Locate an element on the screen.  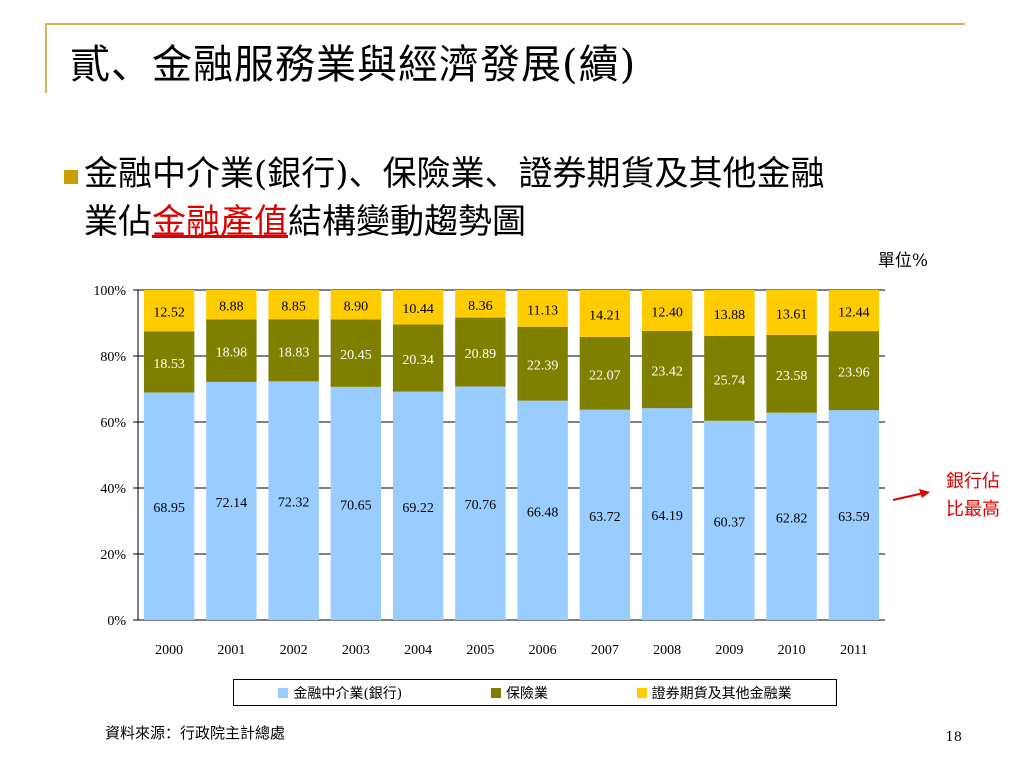
bullet-line-2-suffix: 結構變動趨勢圖 is located at coordinates (407, 222).